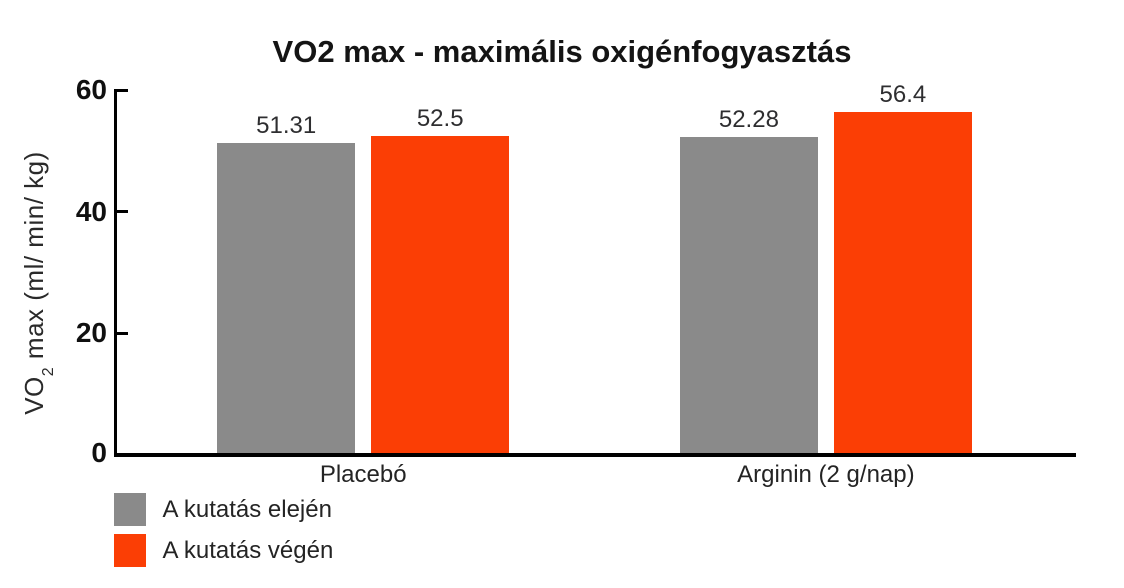 This screenshot has height=588, width=1124. I want to click on bar-value-label: 52.5, so click(440, 118).